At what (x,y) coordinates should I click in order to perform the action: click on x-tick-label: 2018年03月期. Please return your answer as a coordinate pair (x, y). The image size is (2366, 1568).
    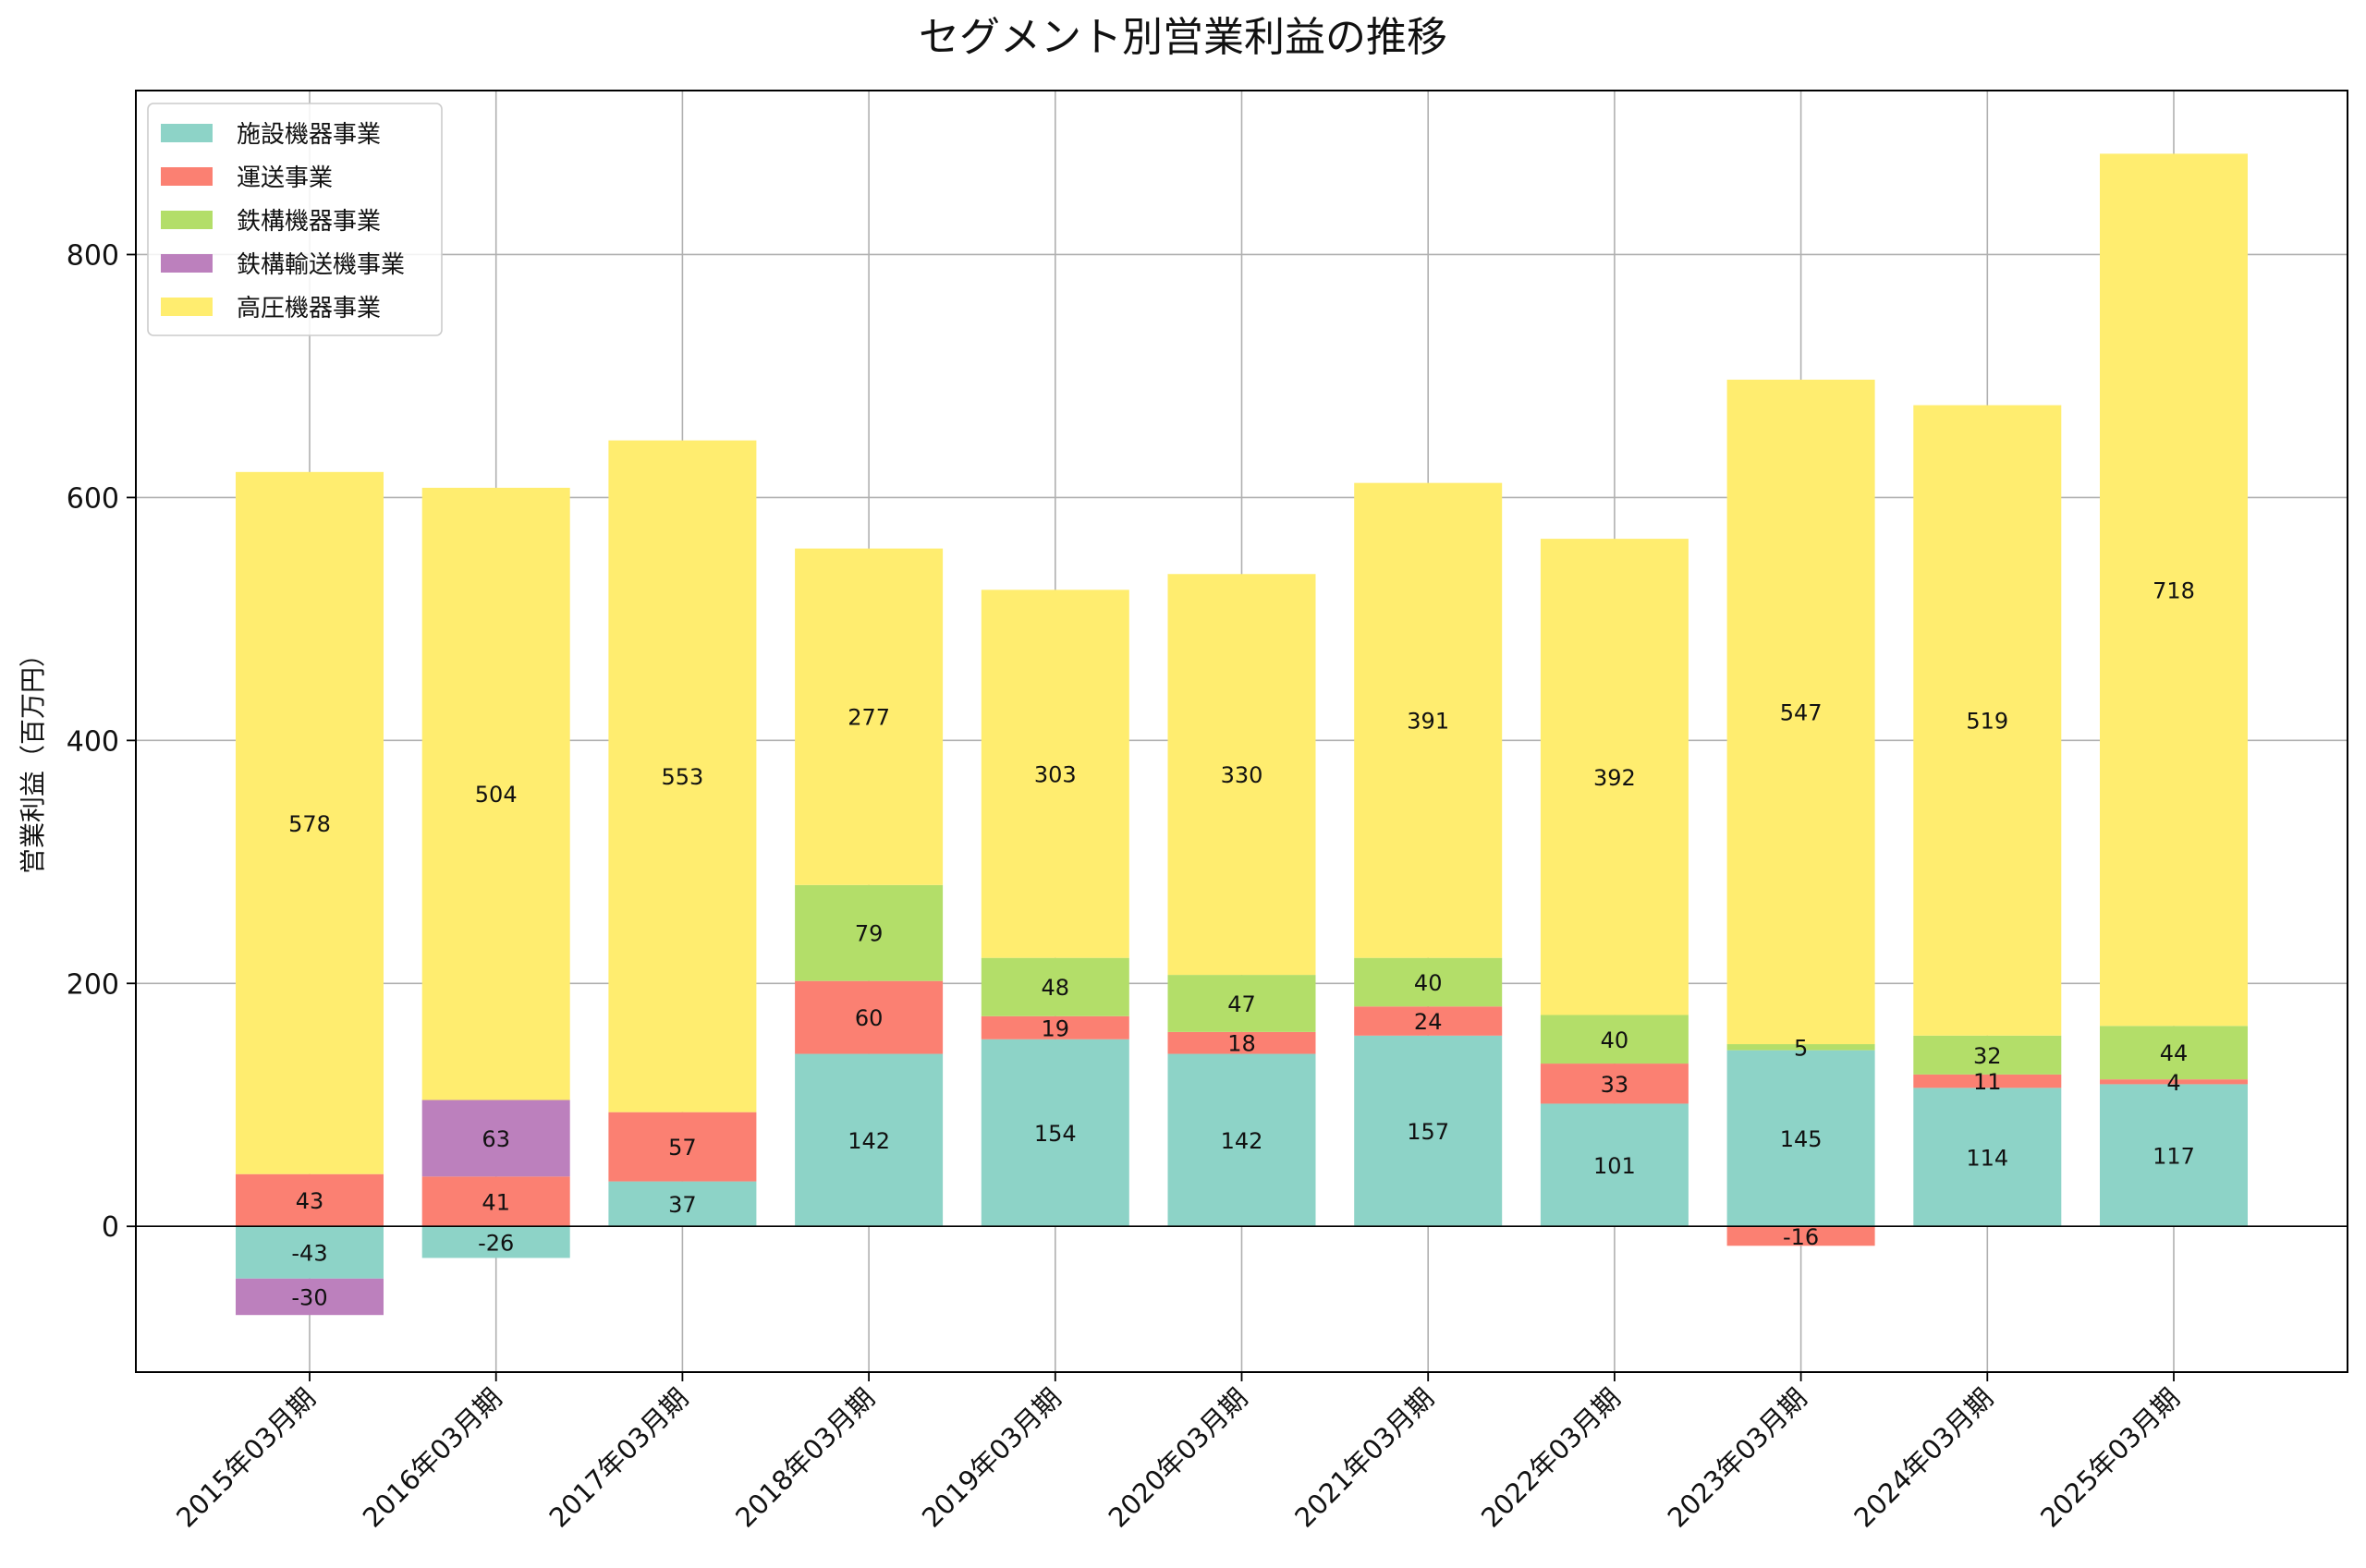
    Looking at the image, I should click on (805, 1458).